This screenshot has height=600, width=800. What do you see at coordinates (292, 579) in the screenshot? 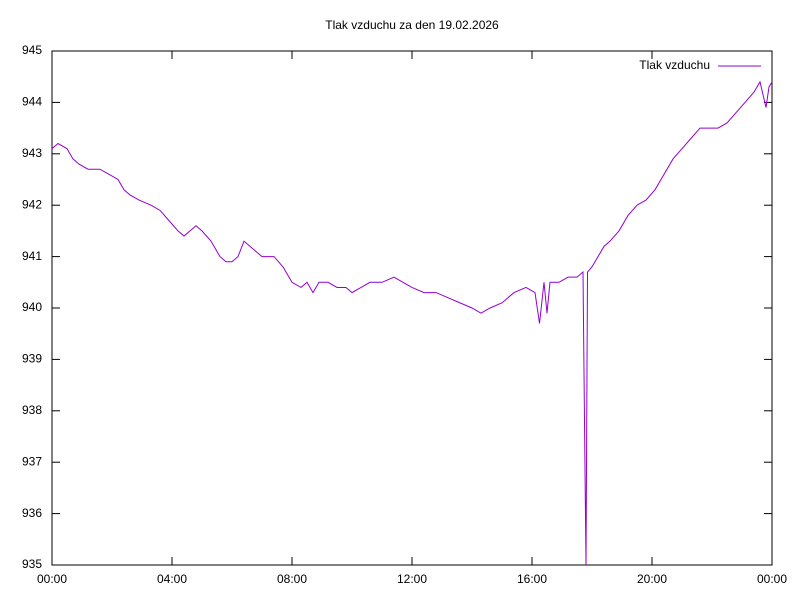
I see `x-tick-label: 08:00` at bounding box center [292, 579].